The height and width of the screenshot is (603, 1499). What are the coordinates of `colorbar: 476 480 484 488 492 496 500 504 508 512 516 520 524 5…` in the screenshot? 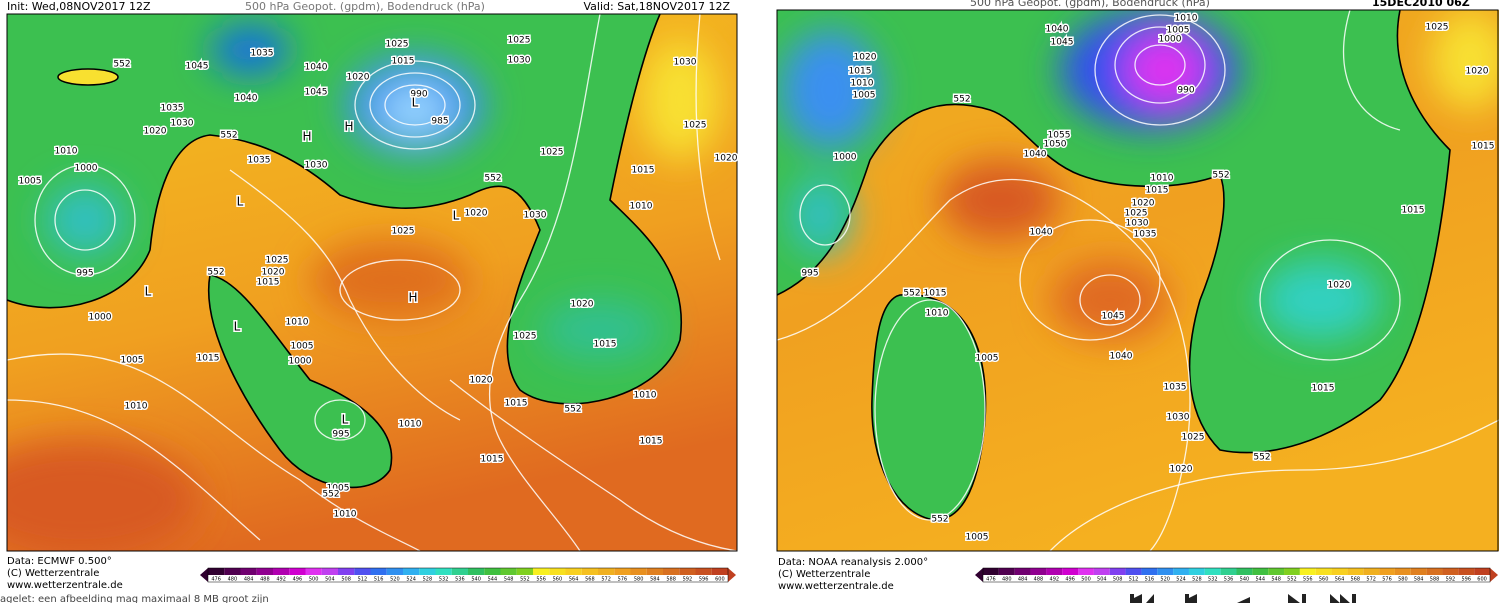 It's located at (1236, 575).